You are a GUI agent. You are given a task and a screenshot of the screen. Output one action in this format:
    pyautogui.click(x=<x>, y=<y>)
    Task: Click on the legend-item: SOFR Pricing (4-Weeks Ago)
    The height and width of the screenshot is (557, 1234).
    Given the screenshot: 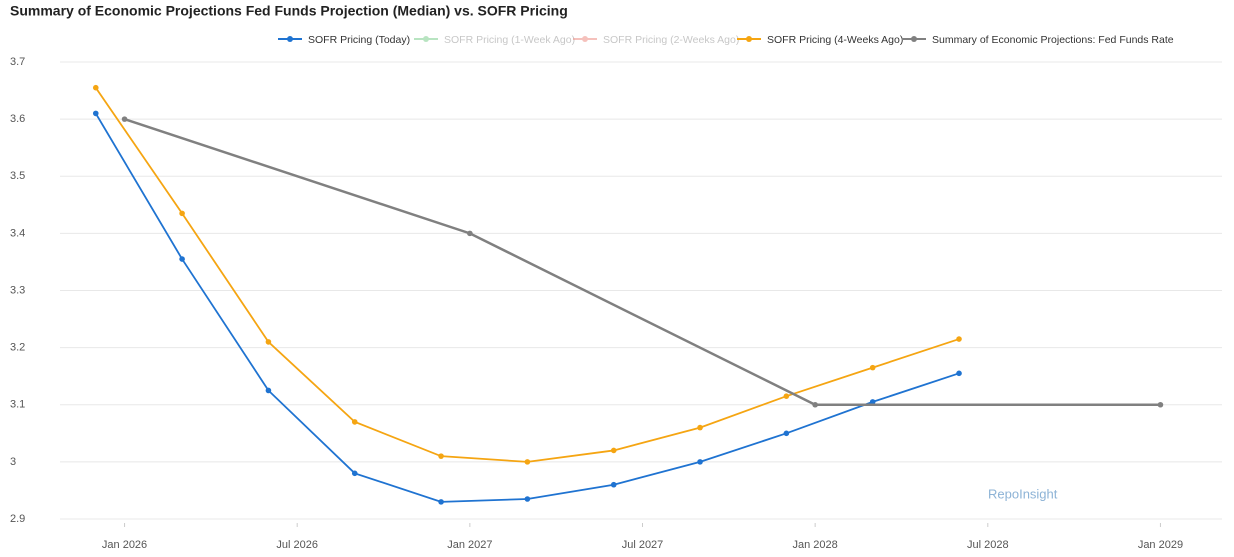 What is the action you would take?
    pyautogui.click(x=820, y=40)
    